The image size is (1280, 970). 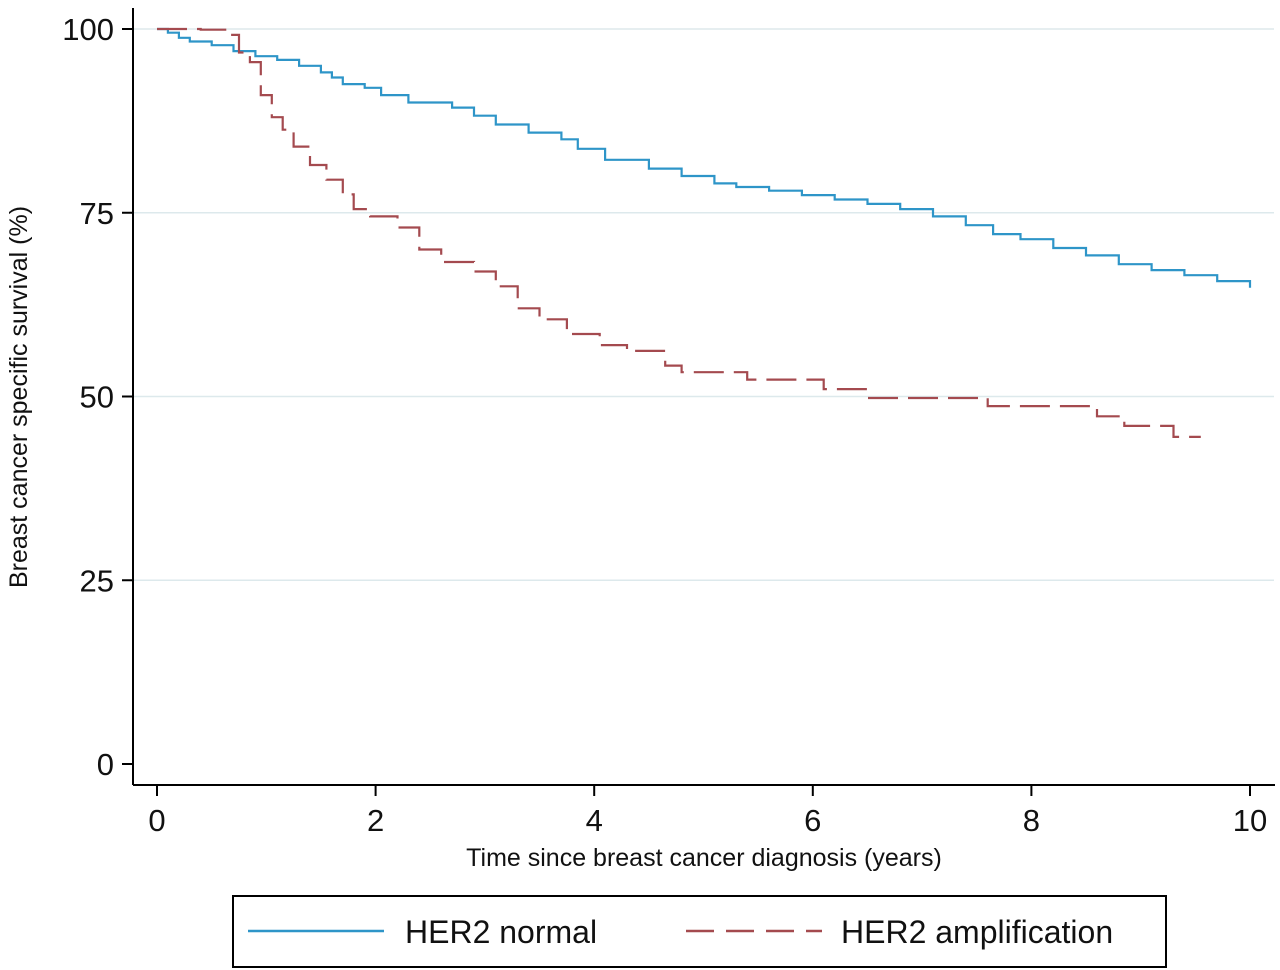 I want to click on x-tick-label-8: 8, so click(x=1031, y=820).